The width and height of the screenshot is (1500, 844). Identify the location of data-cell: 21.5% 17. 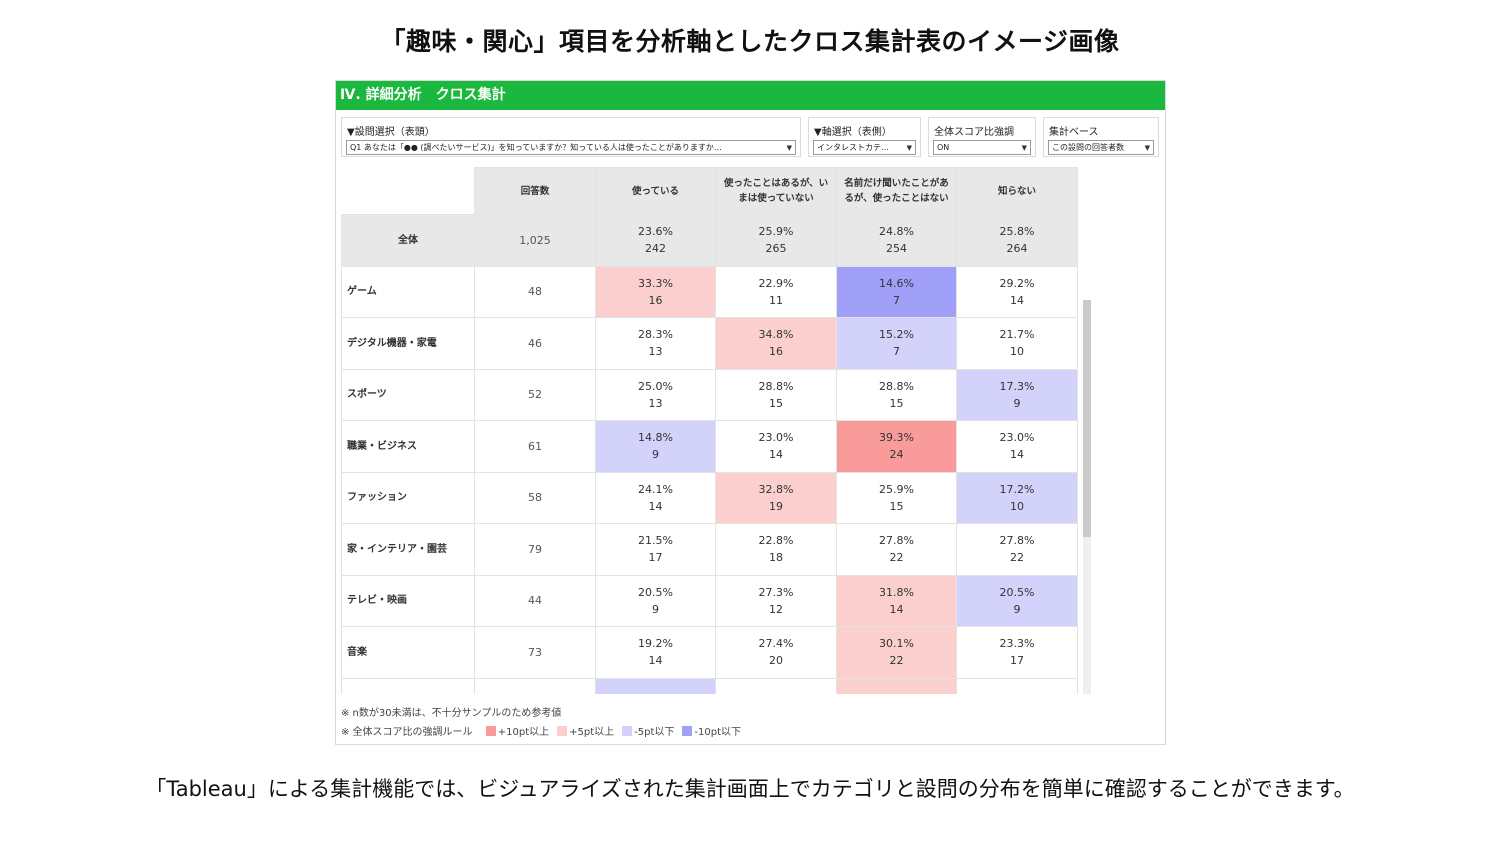
(655, 549).